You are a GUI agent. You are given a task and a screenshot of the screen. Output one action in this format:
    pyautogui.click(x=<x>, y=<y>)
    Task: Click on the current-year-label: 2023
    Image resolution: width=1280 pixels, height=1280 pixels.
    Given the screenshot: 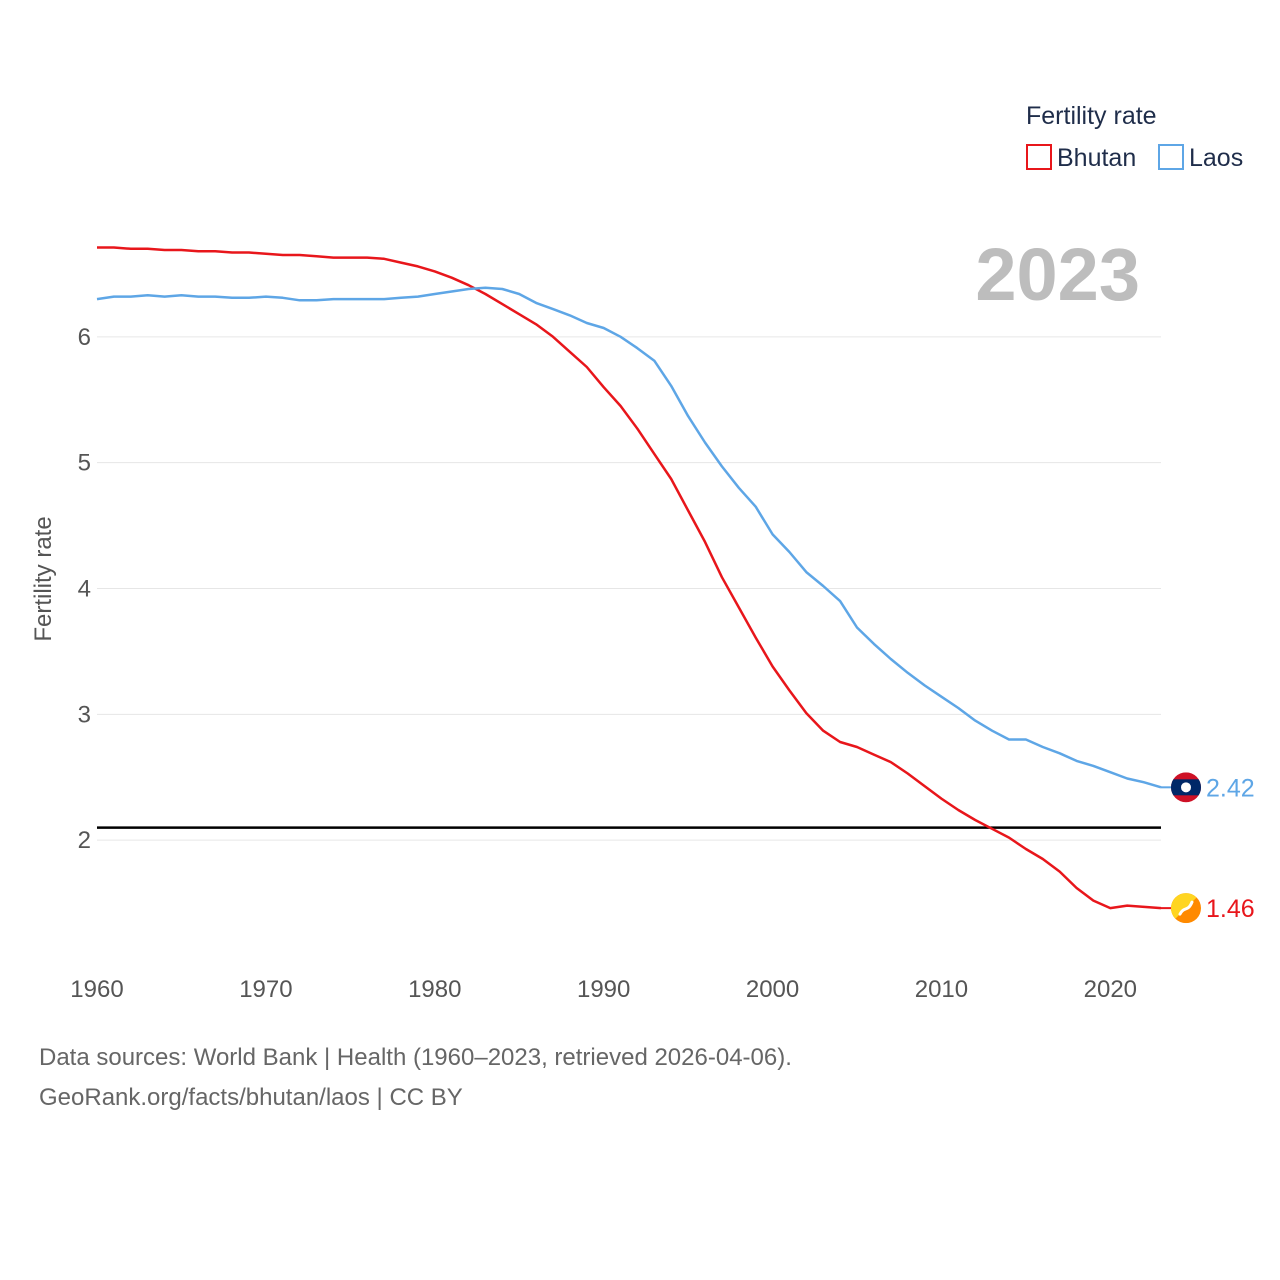 What is the action you would take?
    pyautogui.click(x=1057, y=274)
    